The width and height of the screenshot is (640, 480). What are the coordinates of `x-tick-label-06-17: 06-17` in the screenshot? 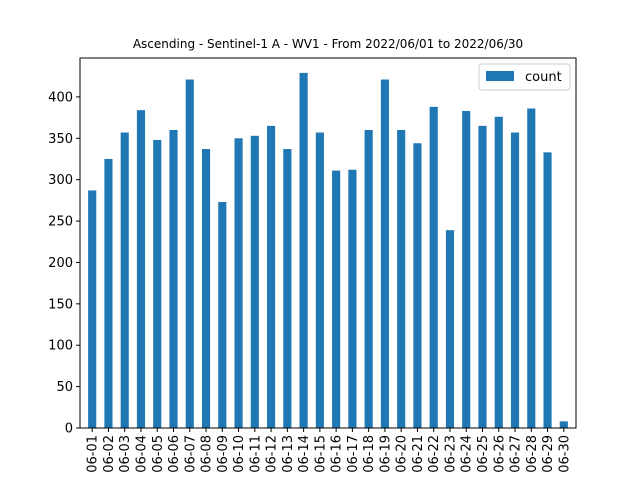 It's located at (353, 454).